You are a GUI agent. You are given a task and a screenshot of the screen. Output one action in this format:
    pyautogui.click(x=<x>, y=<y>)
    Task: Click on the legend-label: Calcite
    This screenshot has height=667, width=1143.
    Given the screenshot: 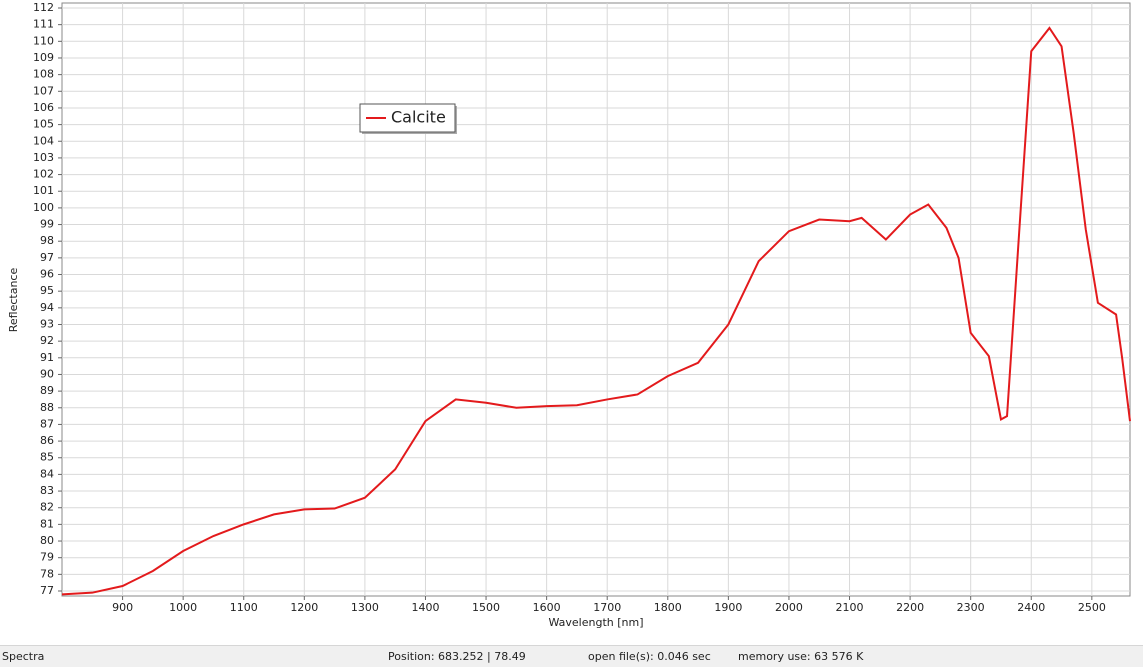 What is the action you would take?
    pyautogui.click(x=418, y=117)
    